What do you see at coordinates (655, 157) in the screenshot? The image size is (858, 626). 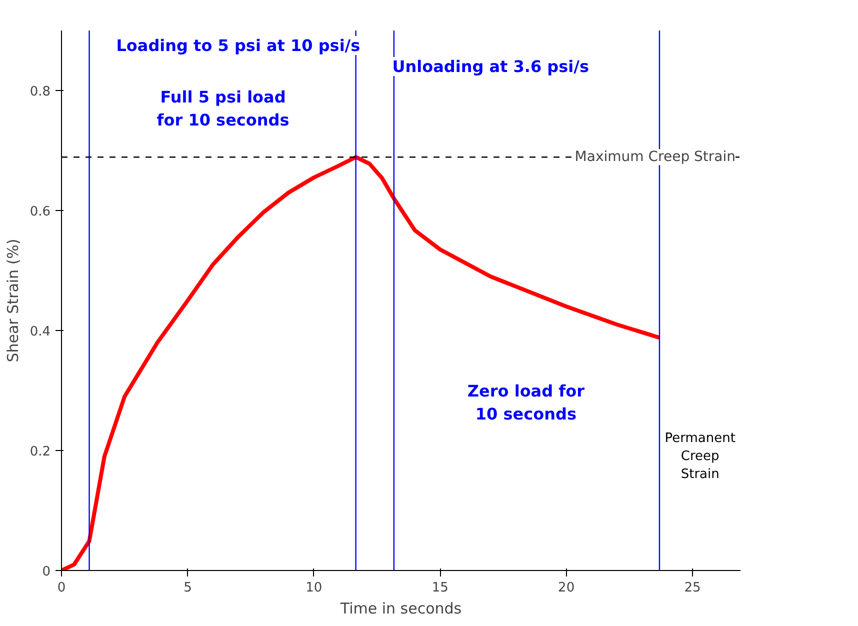 I see `ref-line-label: Maximum Creep Strain` at bounding box center [655, 157].